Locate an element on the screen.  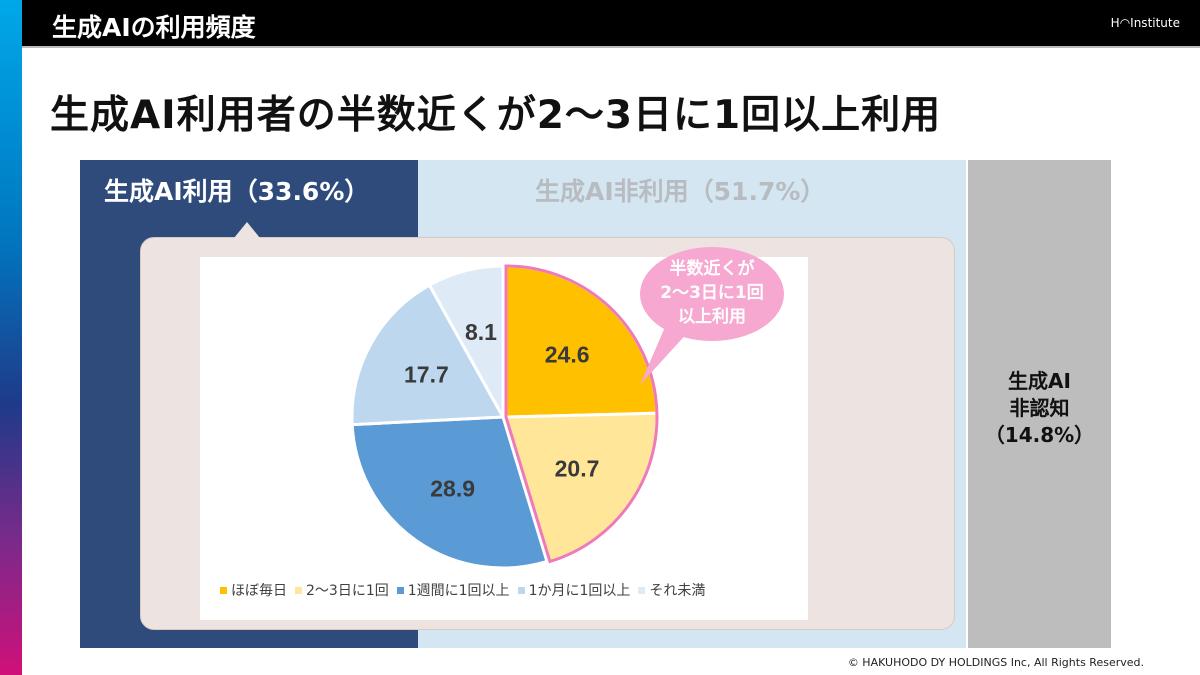
legend-label: 1週間に1回以上 is located at coordinates (458, 591).